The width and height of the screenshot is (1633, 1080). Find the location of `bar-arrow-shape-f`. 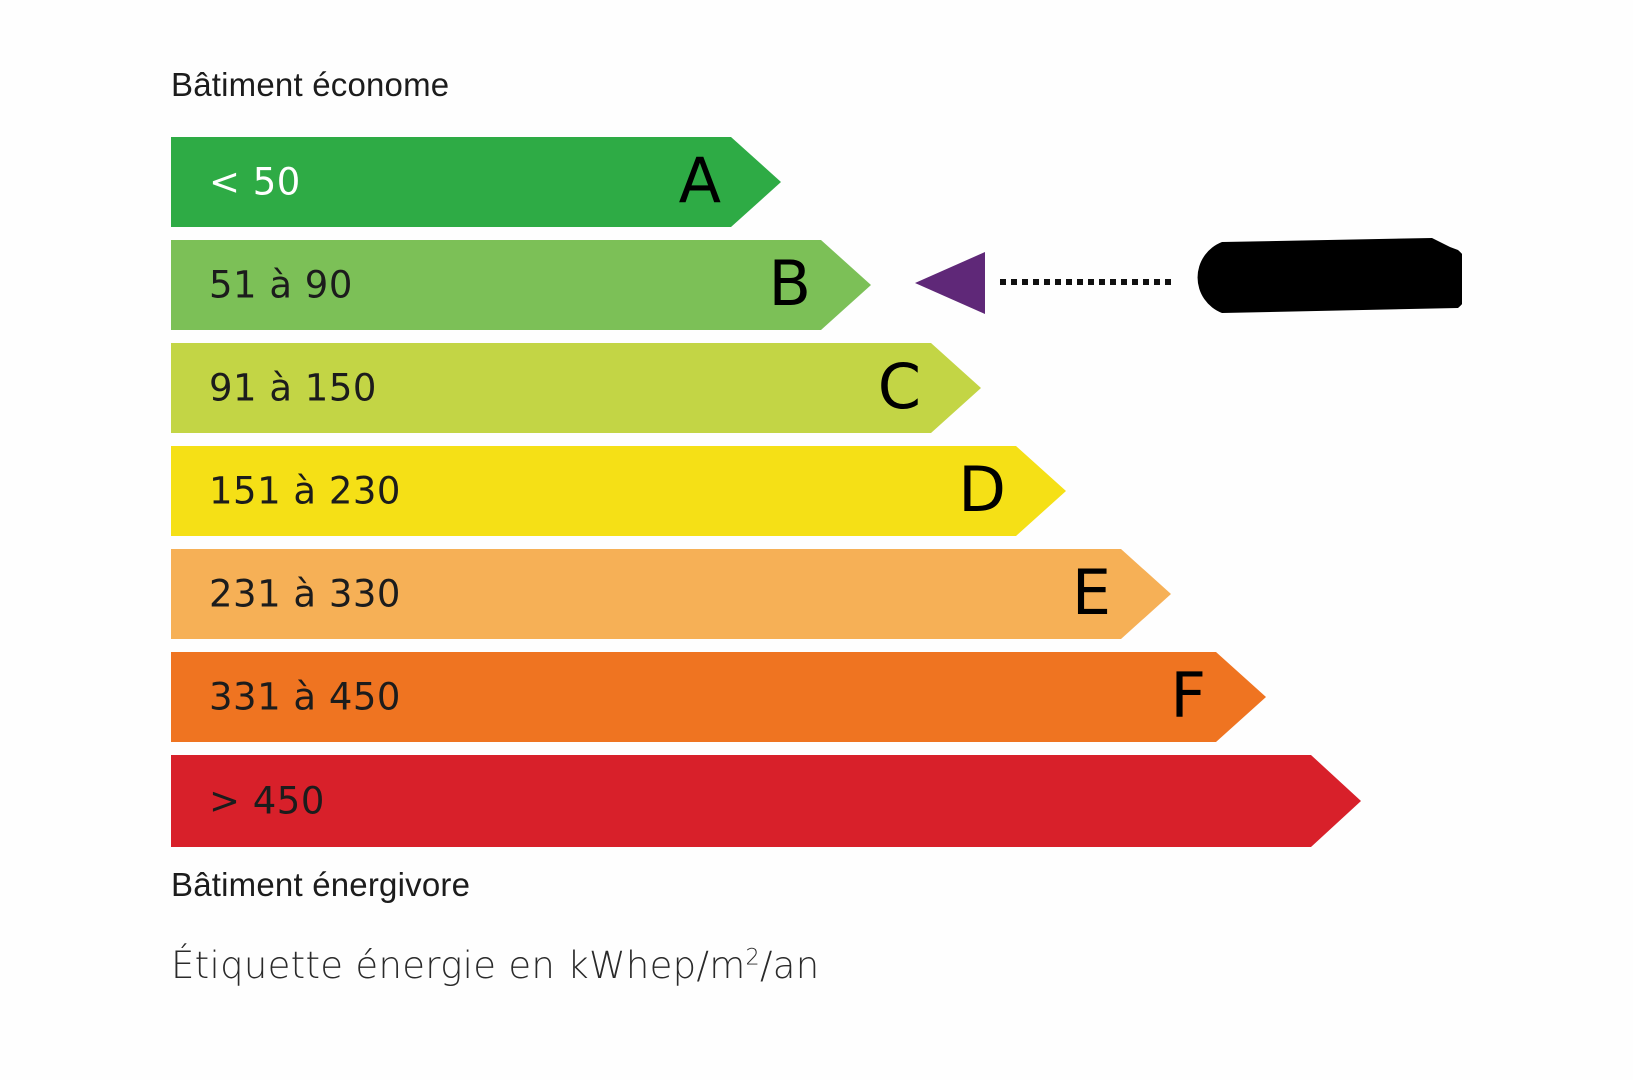

bar-arrow-shape-f is located at coordinates (718, 697).